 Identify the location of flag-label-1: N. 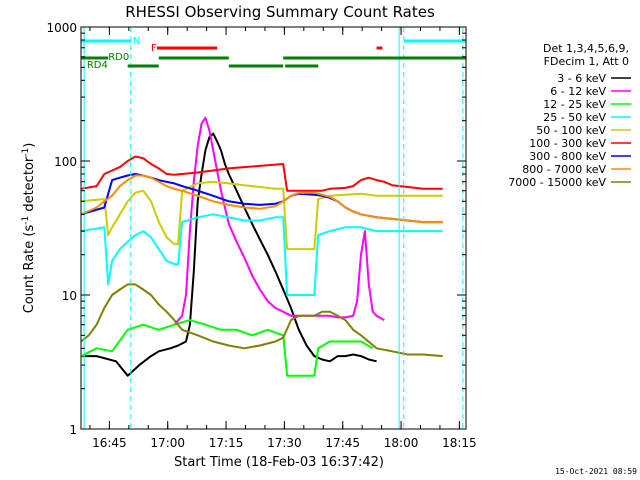
(136, 41).